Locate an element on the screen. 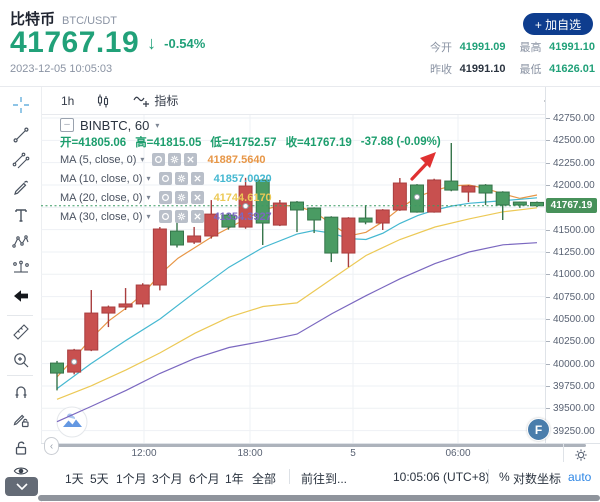  range-button-1: 1天 is located at coordinates (74, 479).